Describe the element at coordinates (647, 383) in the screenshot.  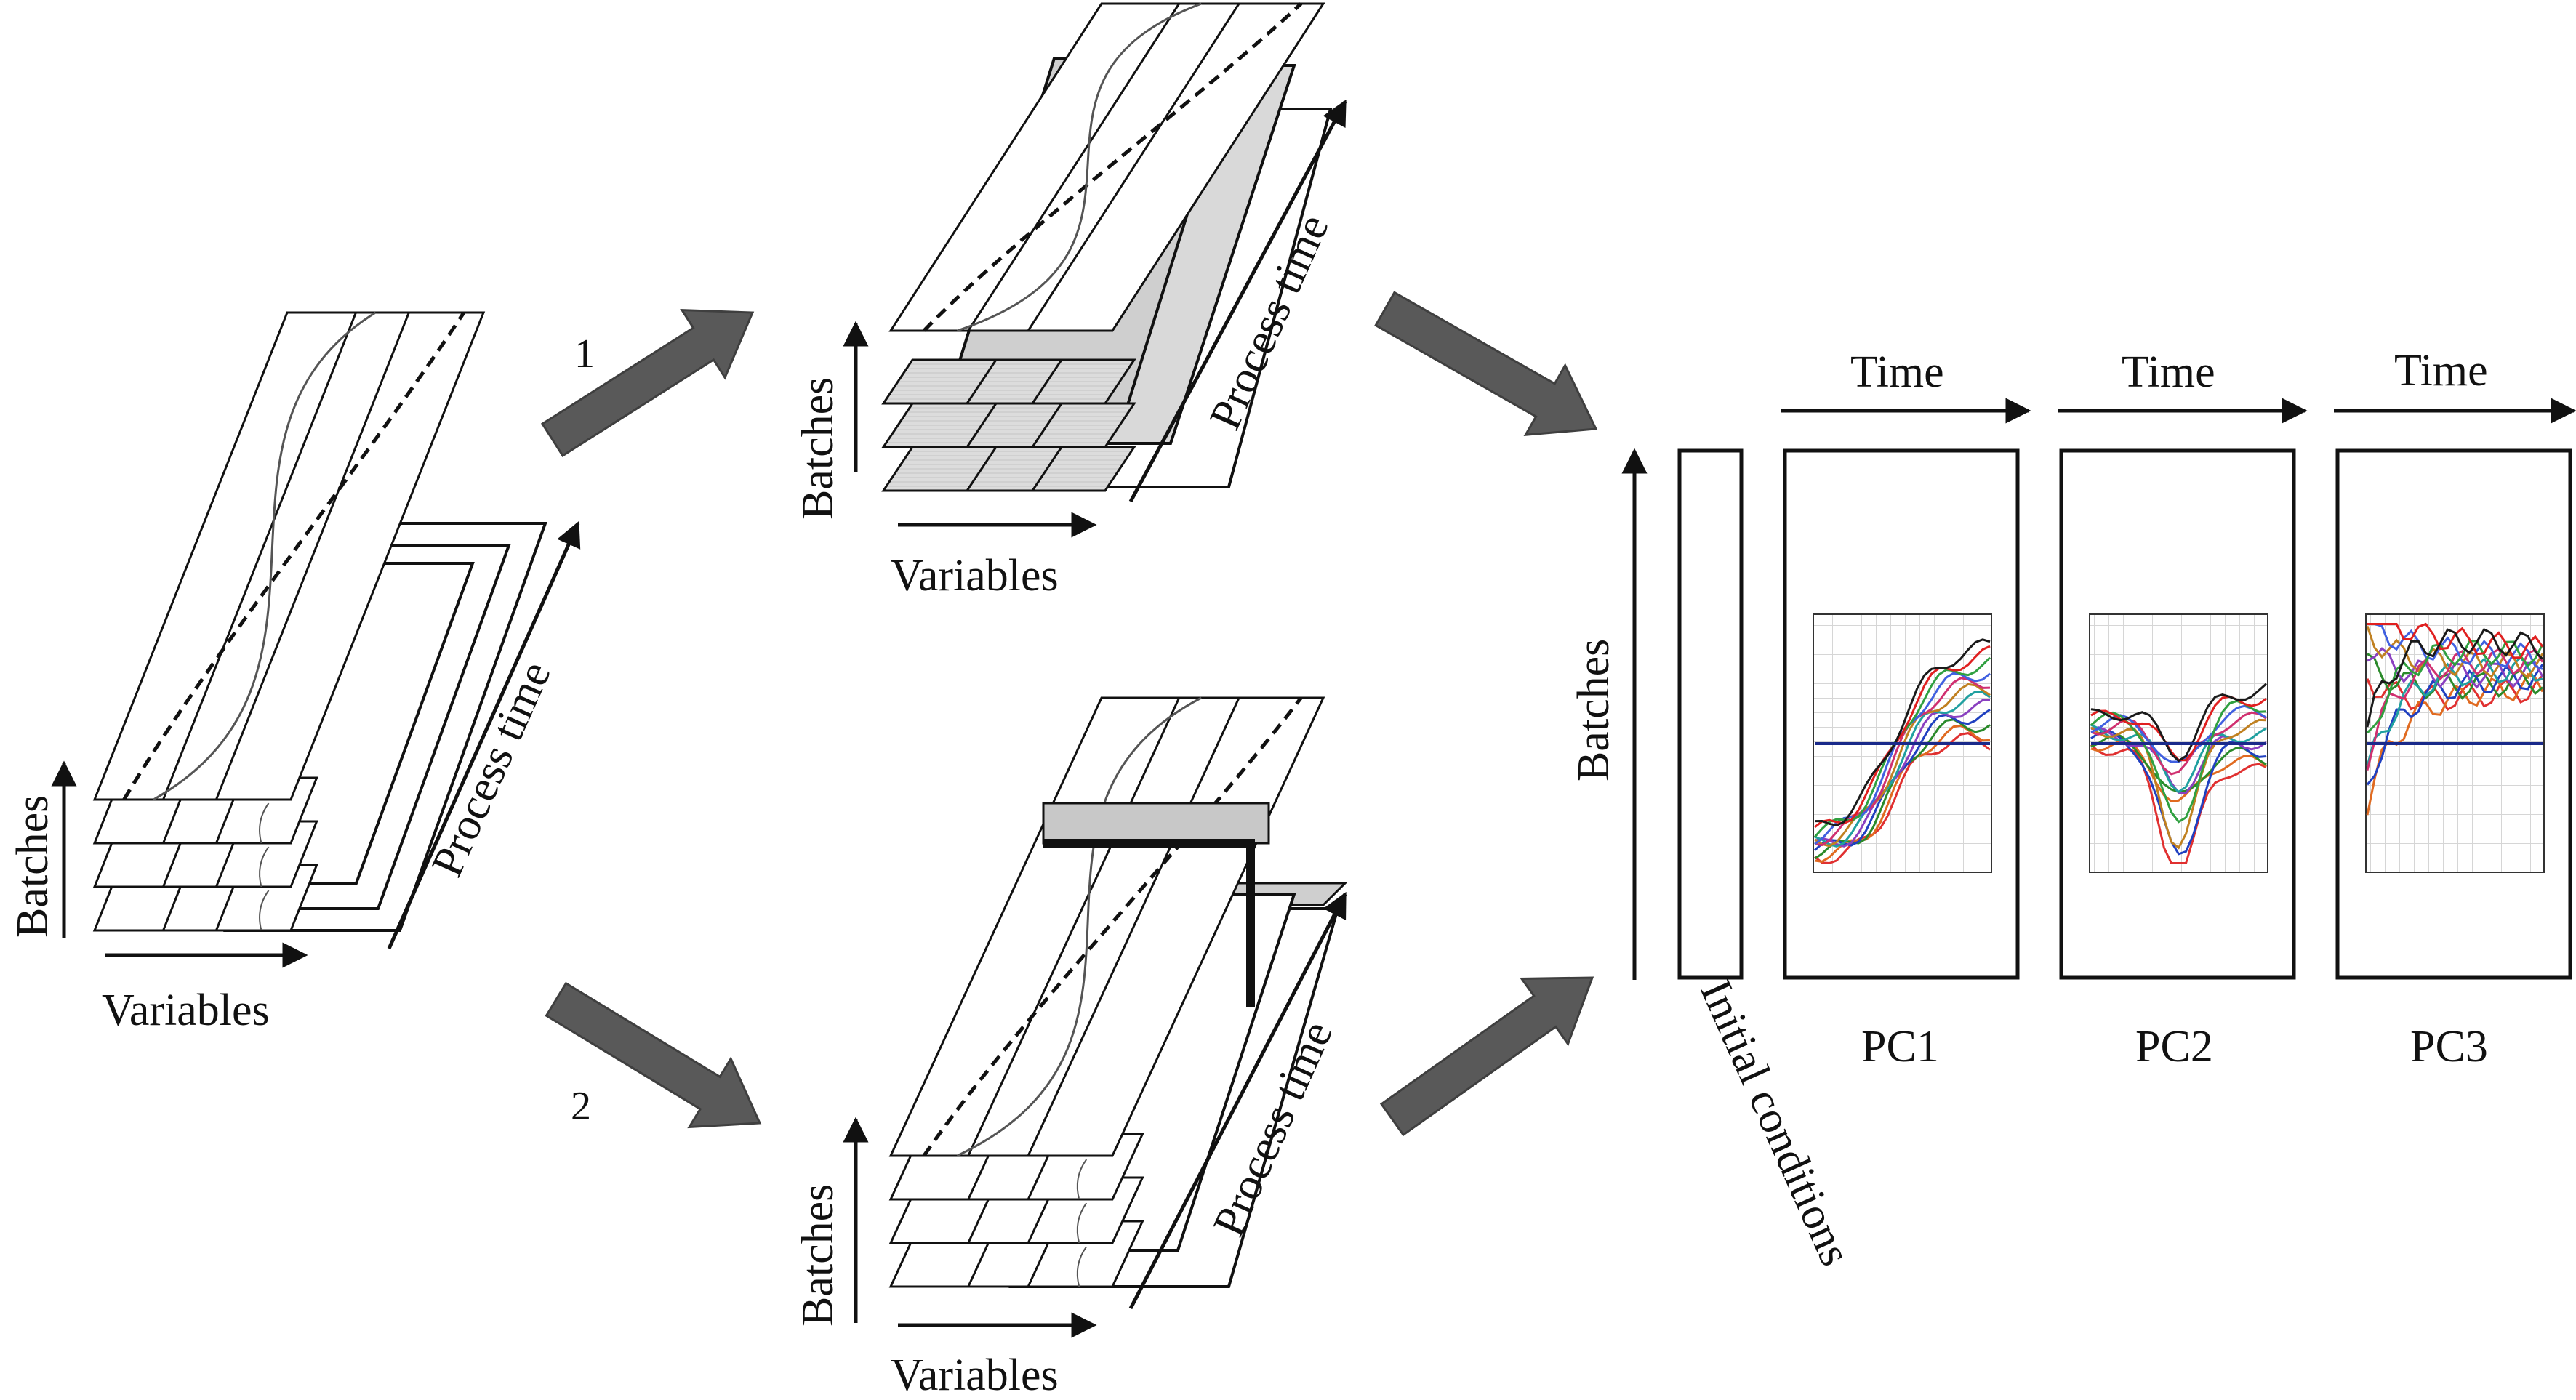
I see `arrow-path-1-in` at that location.